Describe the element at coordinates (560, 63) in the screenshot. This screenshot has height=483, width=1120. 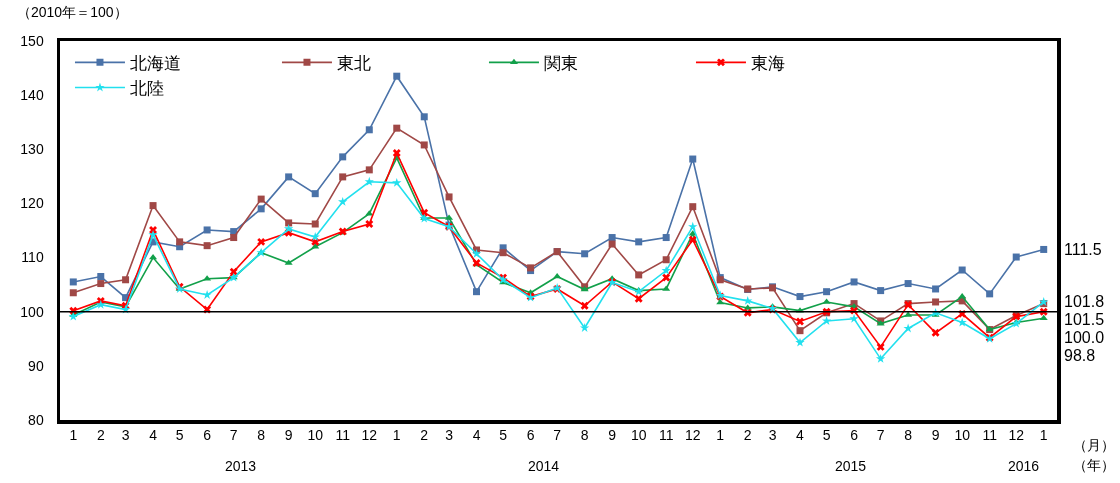
I see `legend-label: 関東` at that location.